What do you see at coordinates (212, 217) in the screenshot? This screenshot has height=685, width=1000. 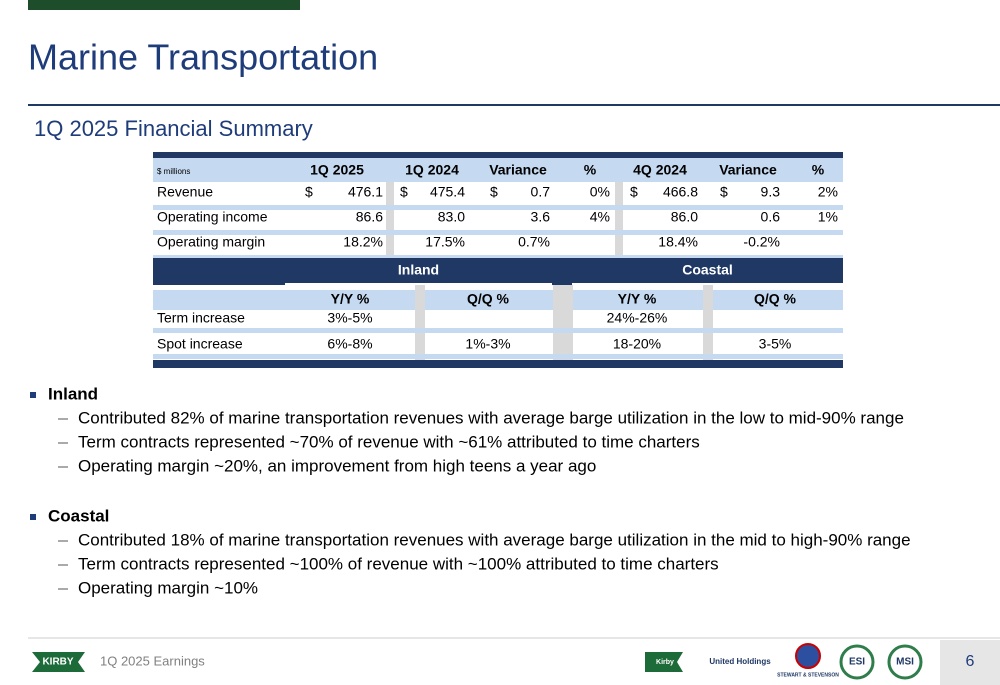 I see `row-label: Operating income` at bounding box center [212, 217].